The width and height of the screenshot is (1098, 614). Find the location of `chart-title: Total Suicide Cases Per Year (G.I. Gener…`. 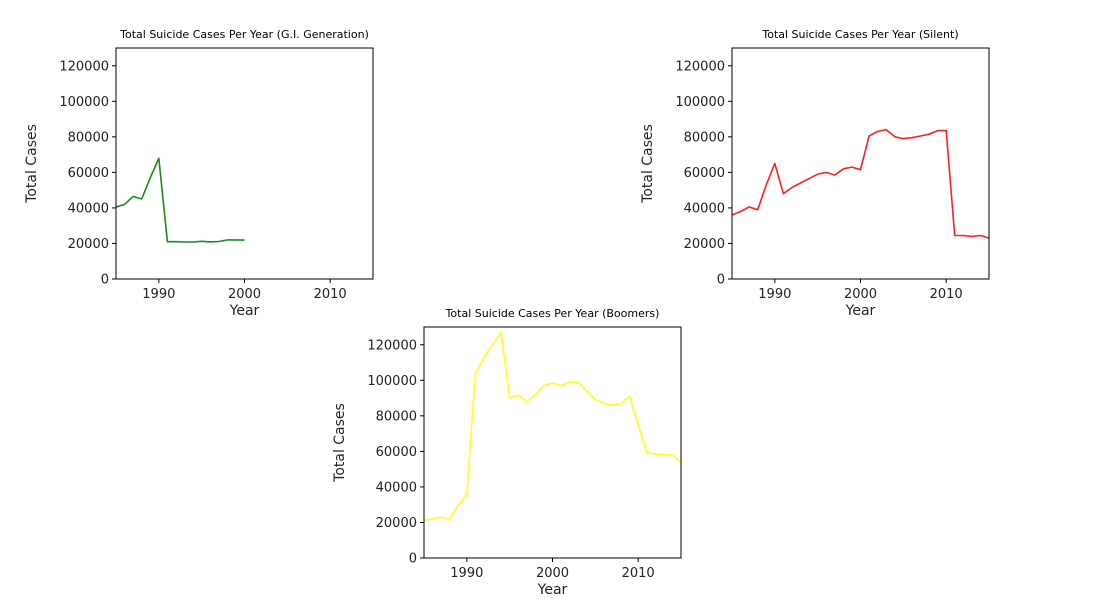

chart-title: Total Suicide Cases Per Year (G.I. Gener… is located at coordinates (244, 34).